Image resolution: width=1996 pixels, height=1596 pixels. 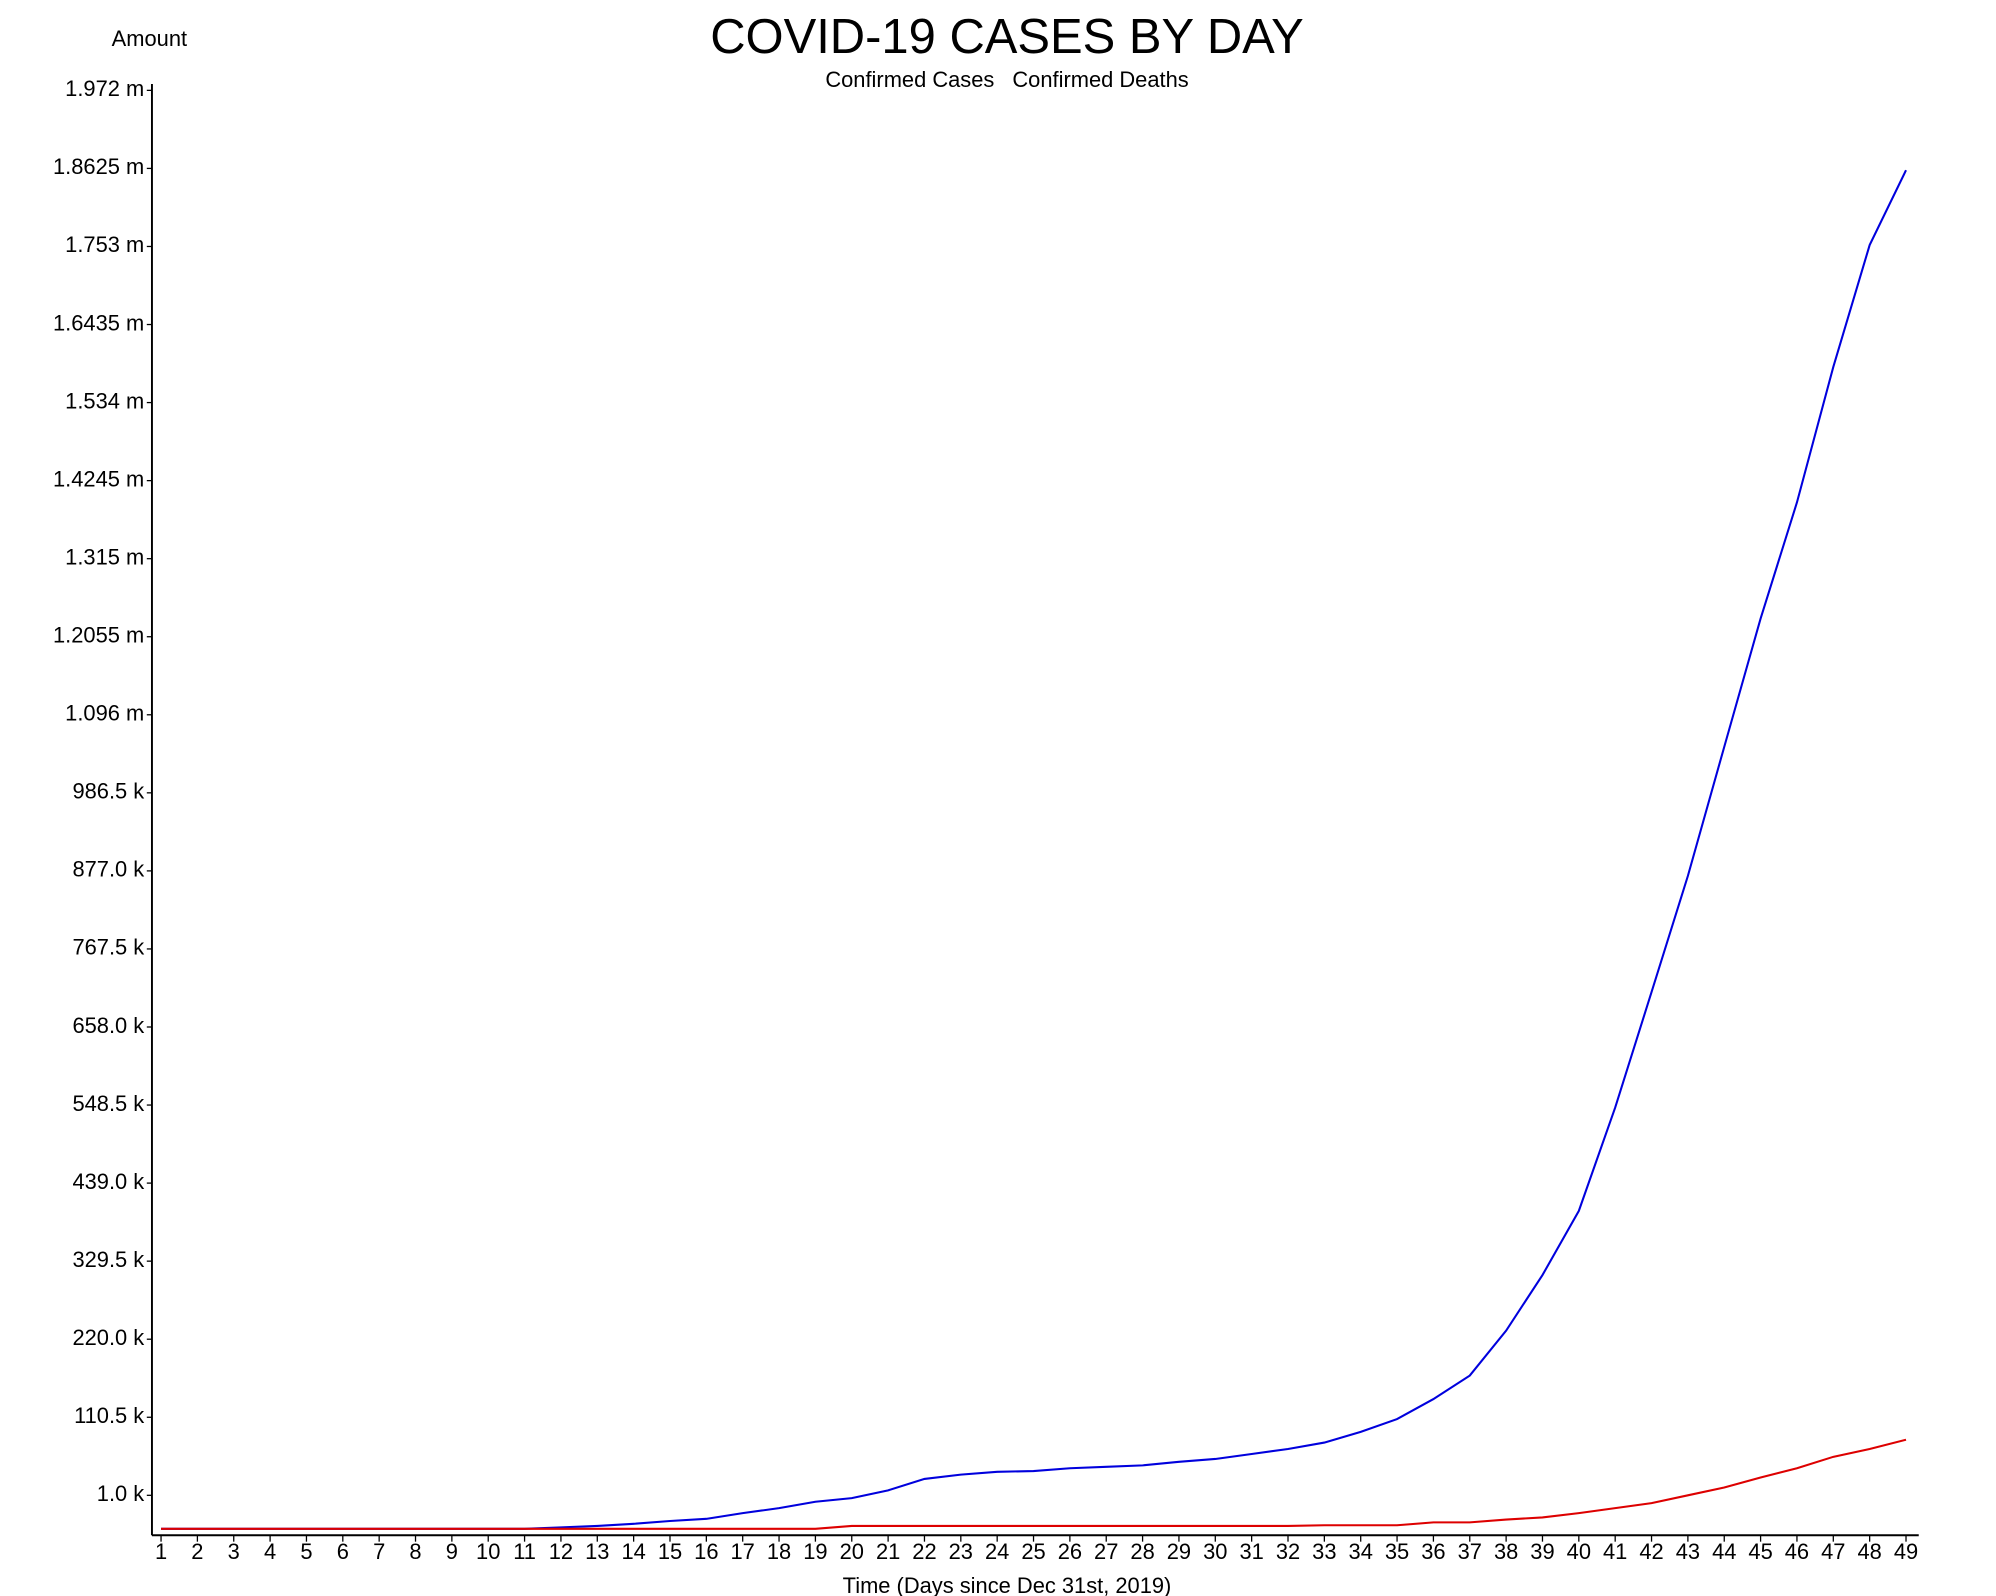 What do you see at coordinates (1433, 1551) in the screenshot?
I see `x-tick-label: 36` at bounding box center [1433, 1551].